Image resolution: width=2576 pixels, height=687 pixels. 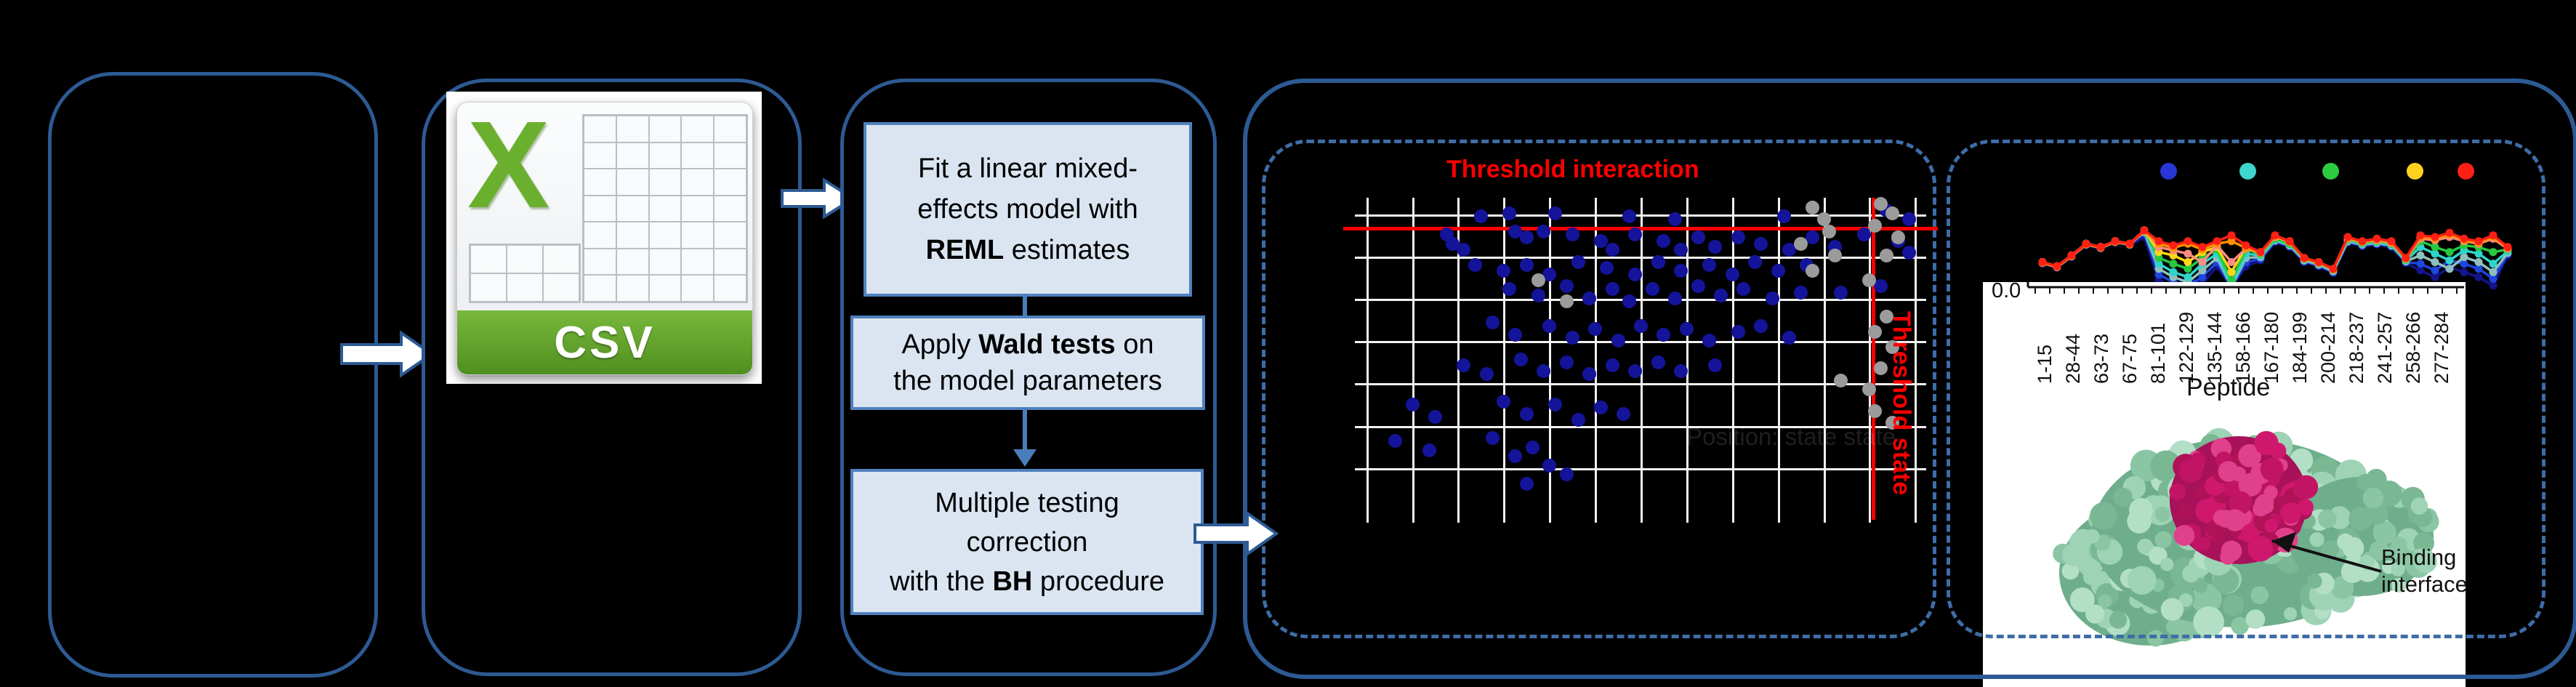 I want to click on arrow-panel3-to-outputs-icon, so click(x=1236, y=533).